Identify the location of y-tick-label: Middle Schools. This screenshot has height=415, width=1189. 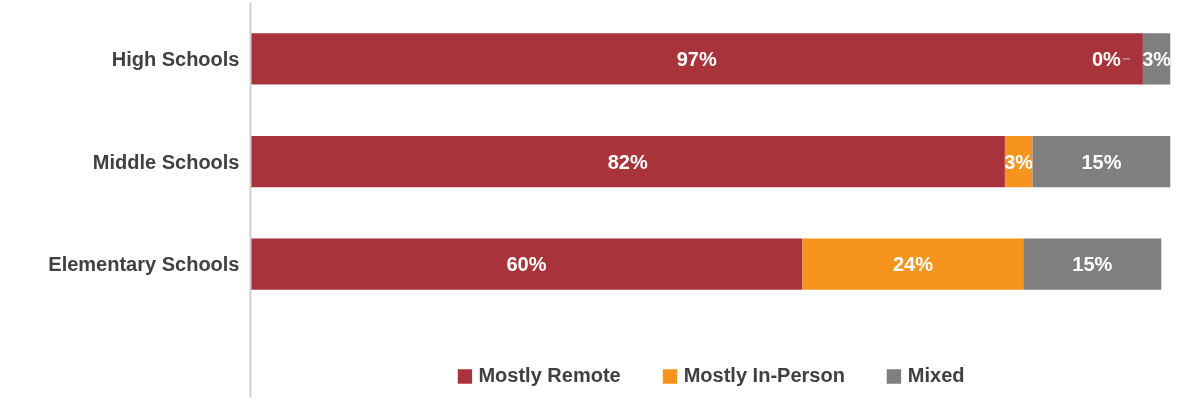
(166, 161).